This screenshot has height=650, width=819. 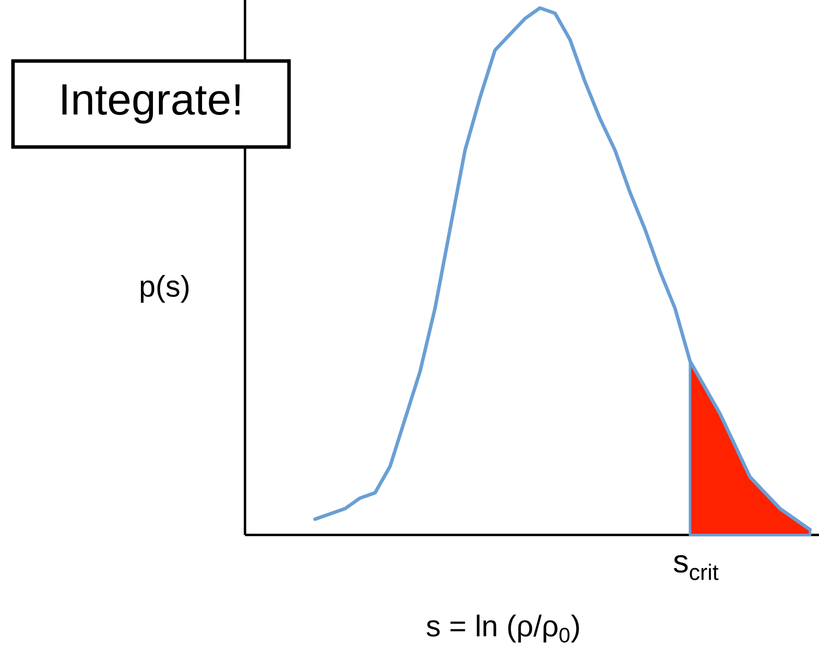 I want to click on y-axis-title: p(s), so click(x=164, y=288).